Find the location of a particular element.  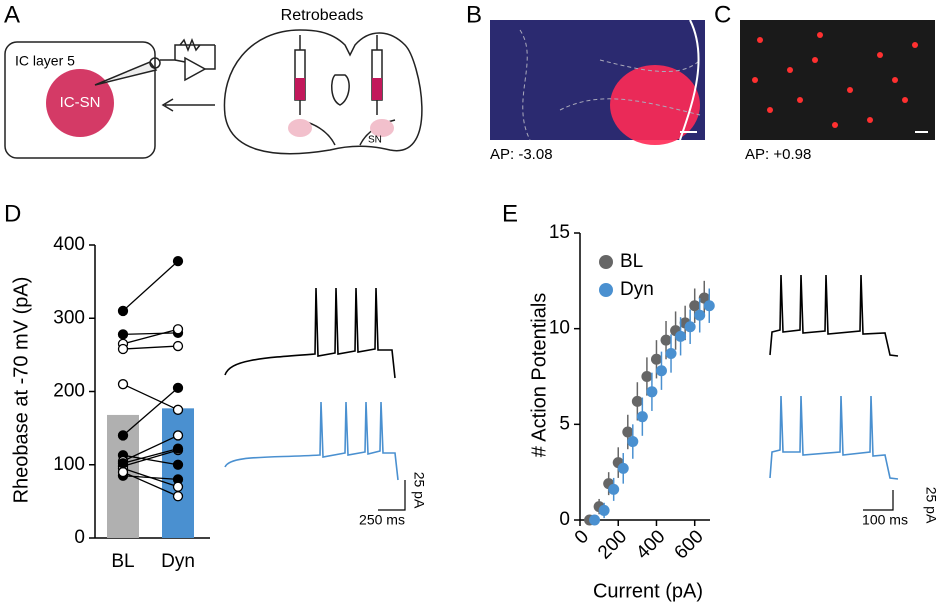

legend-label: Dyn is located at coordinates (637, 289).